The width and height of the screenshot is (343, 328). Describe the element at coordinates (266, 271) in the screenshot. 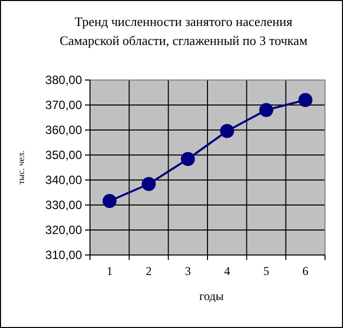

I see `x-tick-label: 5` at that location.